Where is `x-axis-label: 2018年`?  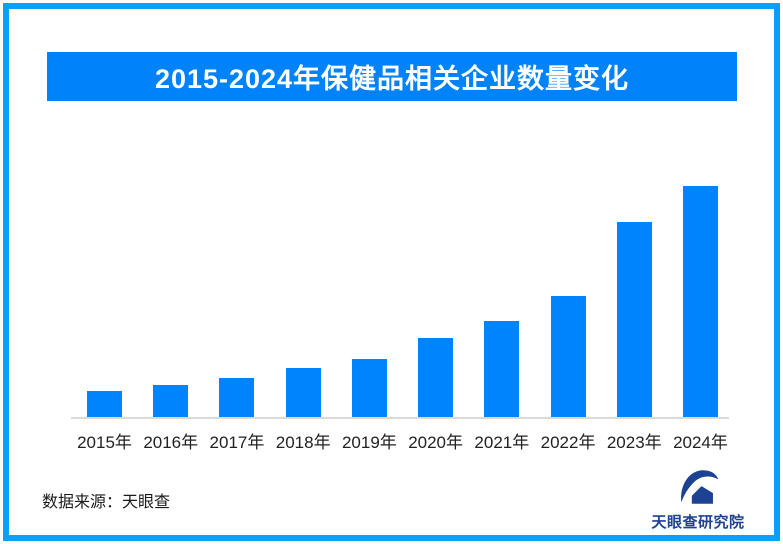 x-axis-label: 2018年 is located at coordinates (303, 442).